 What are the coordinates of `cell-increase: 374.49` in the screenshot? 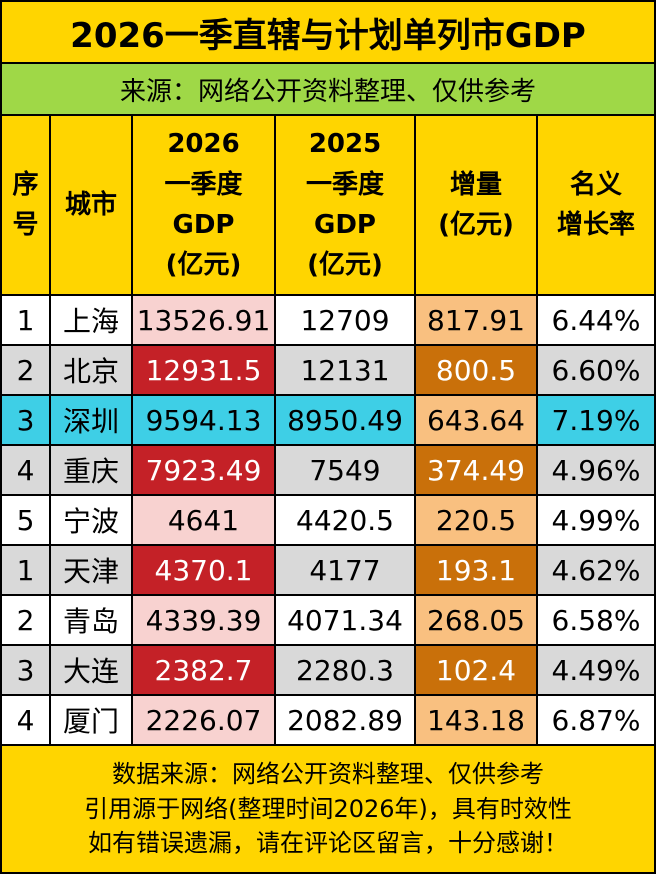 It's located at (476, 470).